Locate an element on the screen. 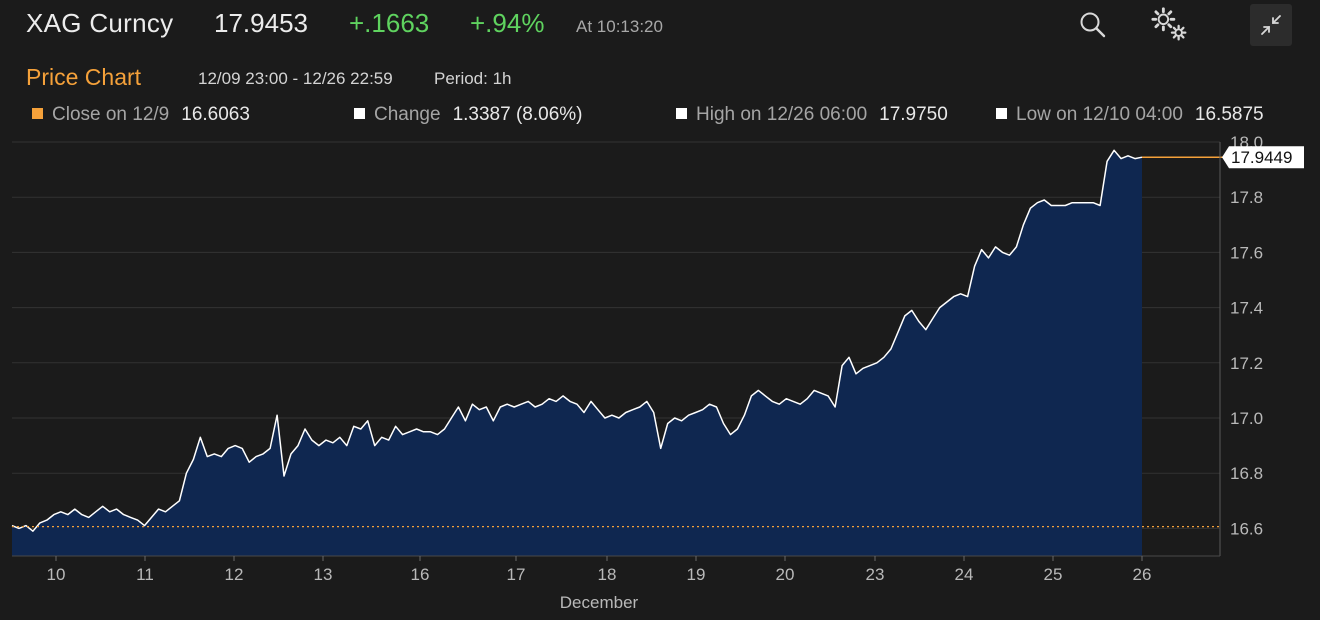 This screenshot has height=620, width=1320. x-tick-label: 23 is located at coordinates (875, 574).